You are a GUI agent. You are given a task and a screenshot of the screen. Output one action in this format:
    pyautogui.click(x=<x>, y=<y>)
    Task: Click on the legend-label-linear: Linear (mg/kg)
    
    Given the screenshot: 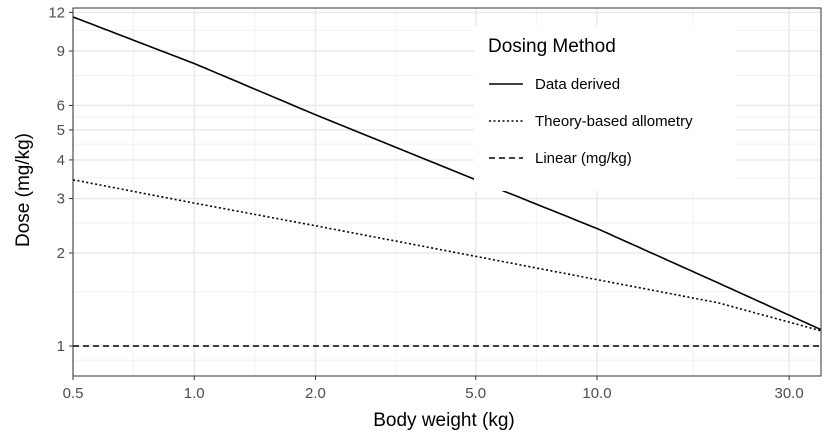 What is the action you would take?
    pyautogui.click(x=583, y=158)
    